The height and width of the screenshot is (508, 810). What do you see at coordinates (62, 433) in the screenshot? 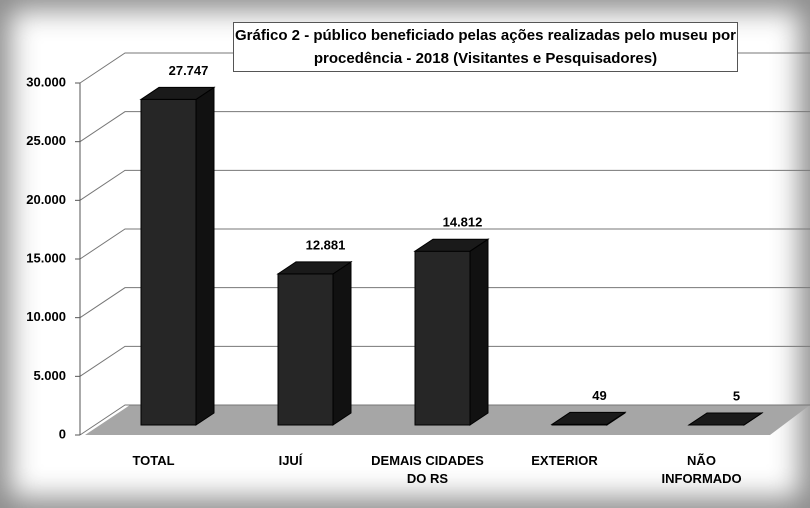
I see `y-tick-label: 0` at bounding box center [62, 433].